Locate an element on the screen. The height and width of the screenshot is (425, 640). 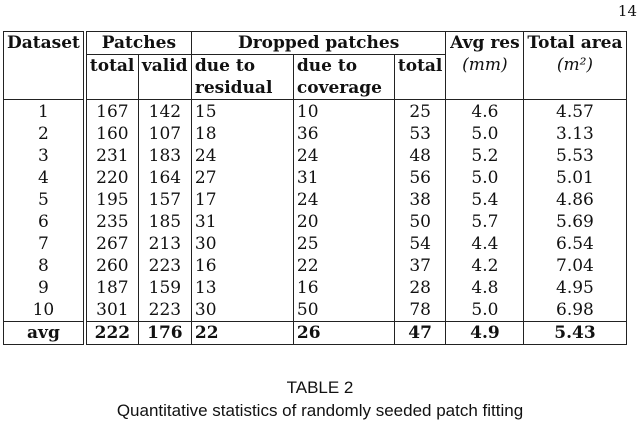
cell-coverage: 22 is located at coordinates (343, 266).